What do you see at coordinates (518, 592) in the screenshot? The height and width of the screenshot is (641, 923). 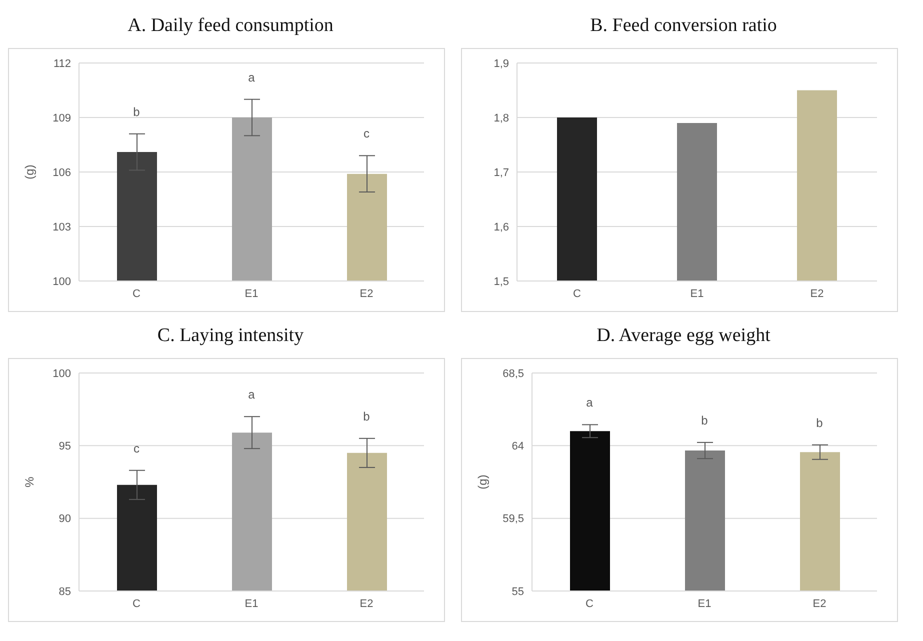 I see `y-tick-label: 55` at bounding box center [518, 592].